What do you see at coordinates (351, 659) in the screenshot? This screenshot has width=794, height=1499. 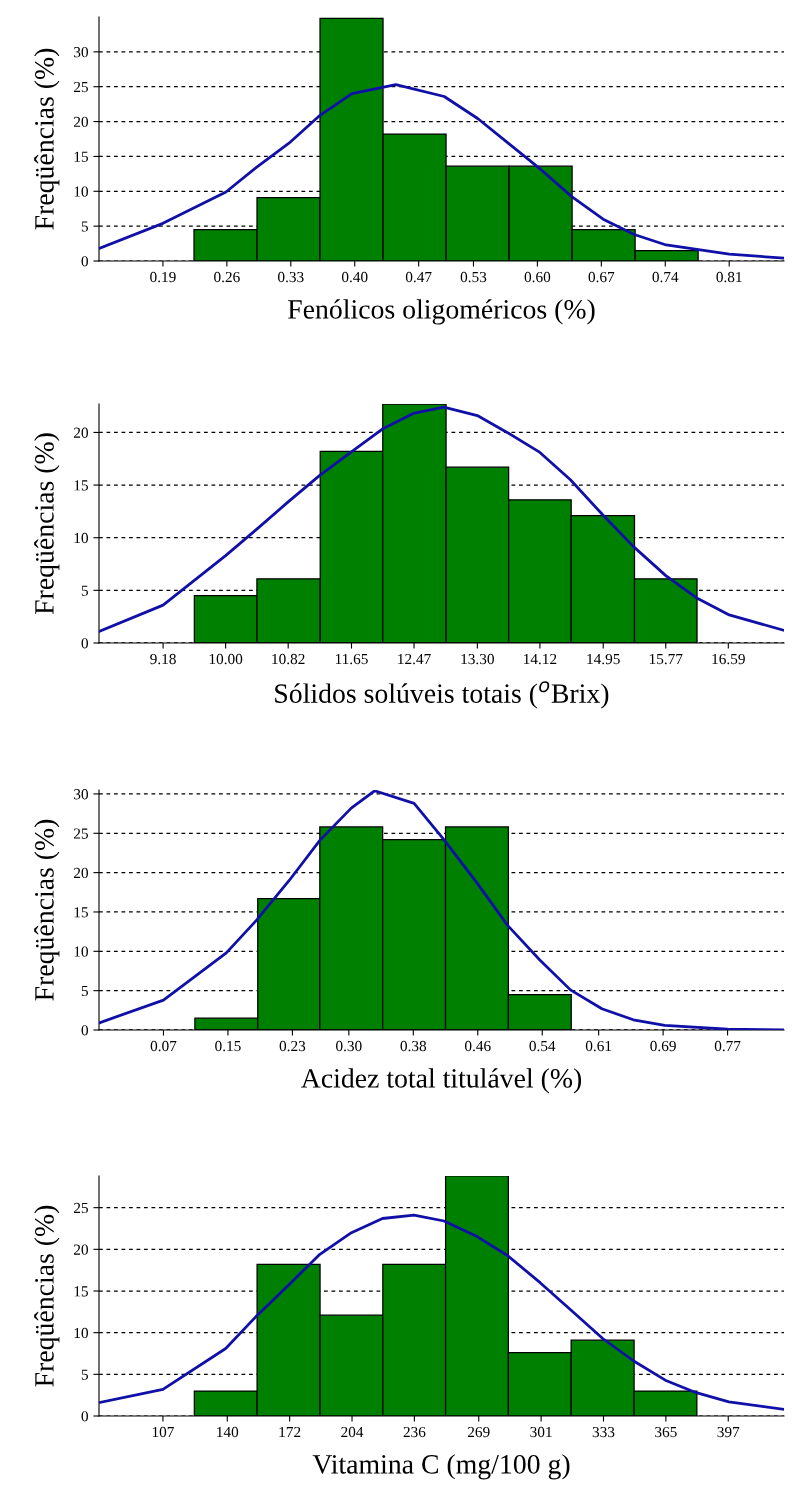 I see `x-tick-label: 11.65` at bounding box center [351, 659].